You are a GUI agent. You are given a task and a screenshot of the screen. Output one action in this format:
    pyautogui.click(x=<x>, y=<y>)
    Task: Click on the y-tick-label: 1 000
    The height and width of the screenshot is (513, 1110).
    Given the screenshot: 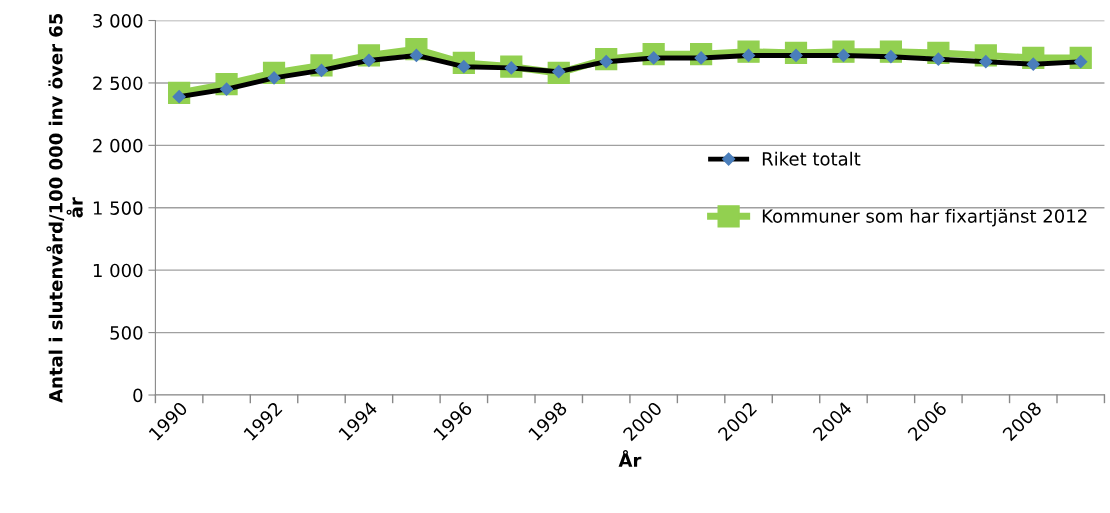 What is the action you would take?
    pyautogui.click(x=118, y=270)
    